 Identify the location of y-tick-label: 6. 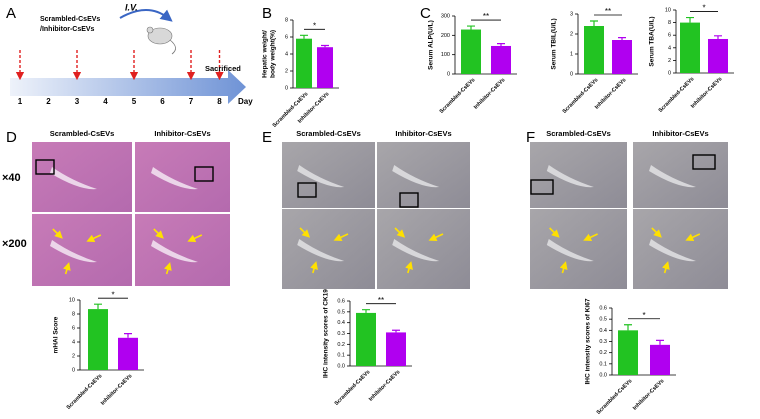
(286, 37).